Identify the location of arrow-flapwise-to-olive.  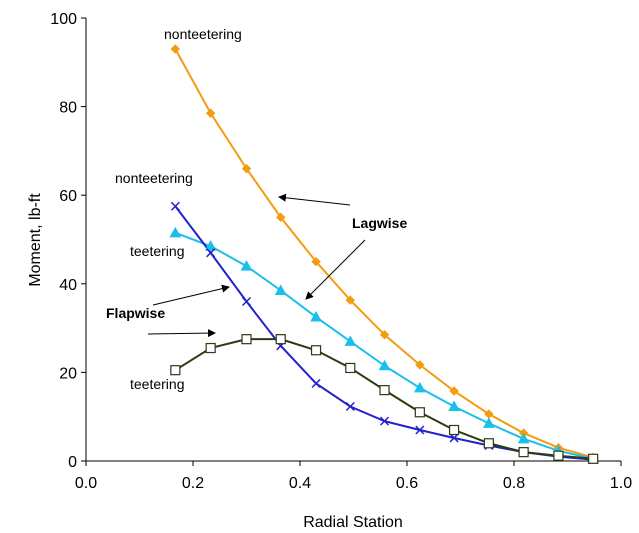
(181, 333).